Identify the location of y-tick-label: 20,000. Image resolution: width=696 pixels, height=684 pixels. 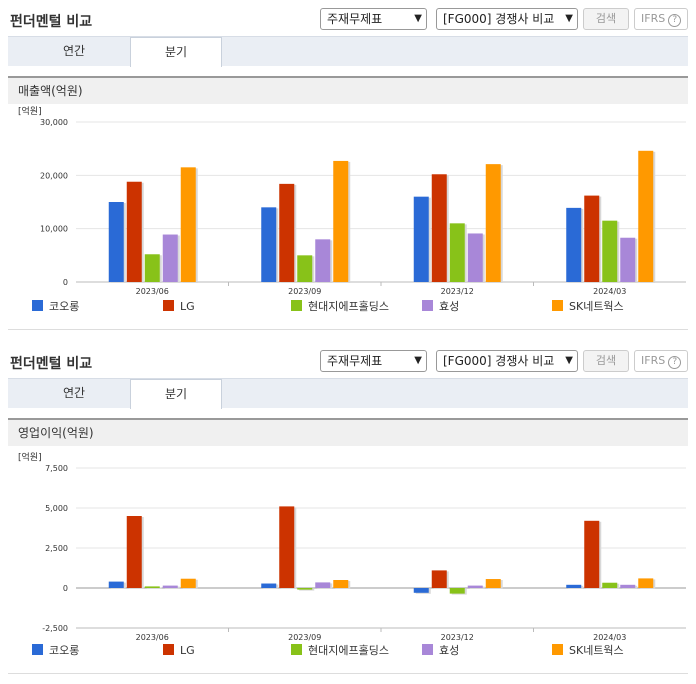
(54, 175).